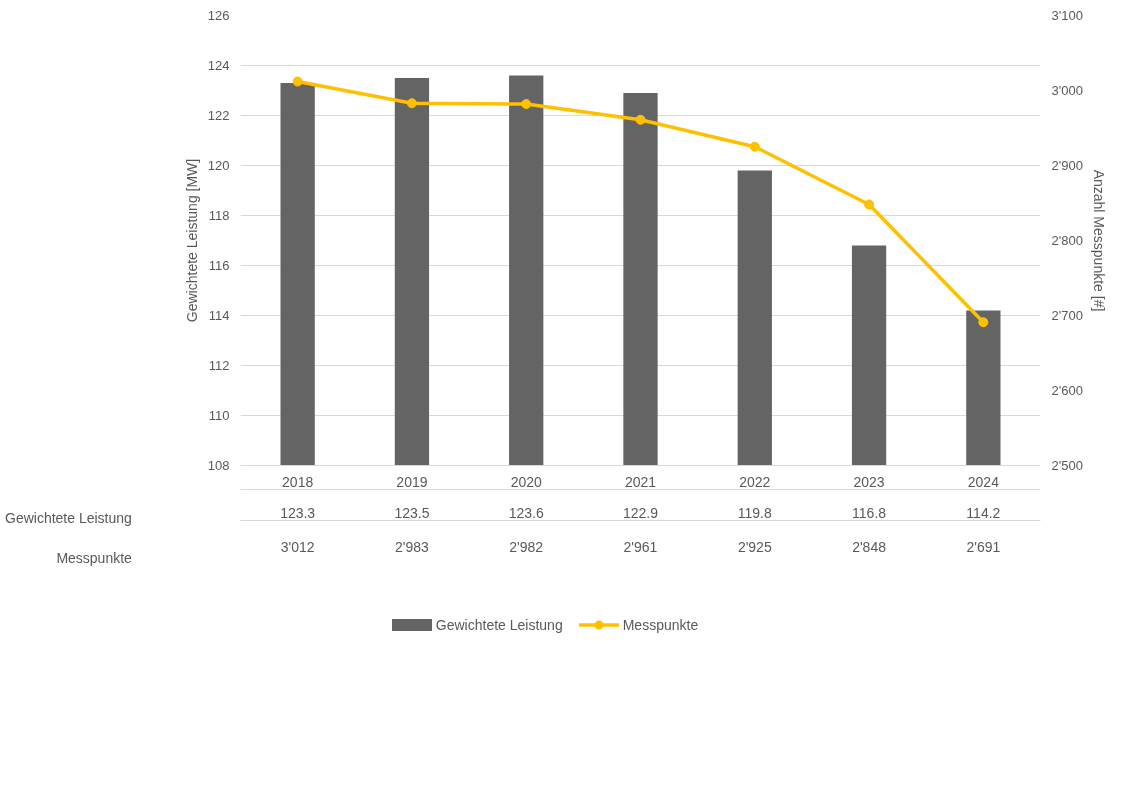 The image size is (1132, 787). Describe the element at coordinates (412, 481) in the screenshot. I see `x-tick-label: 2019` at that location.